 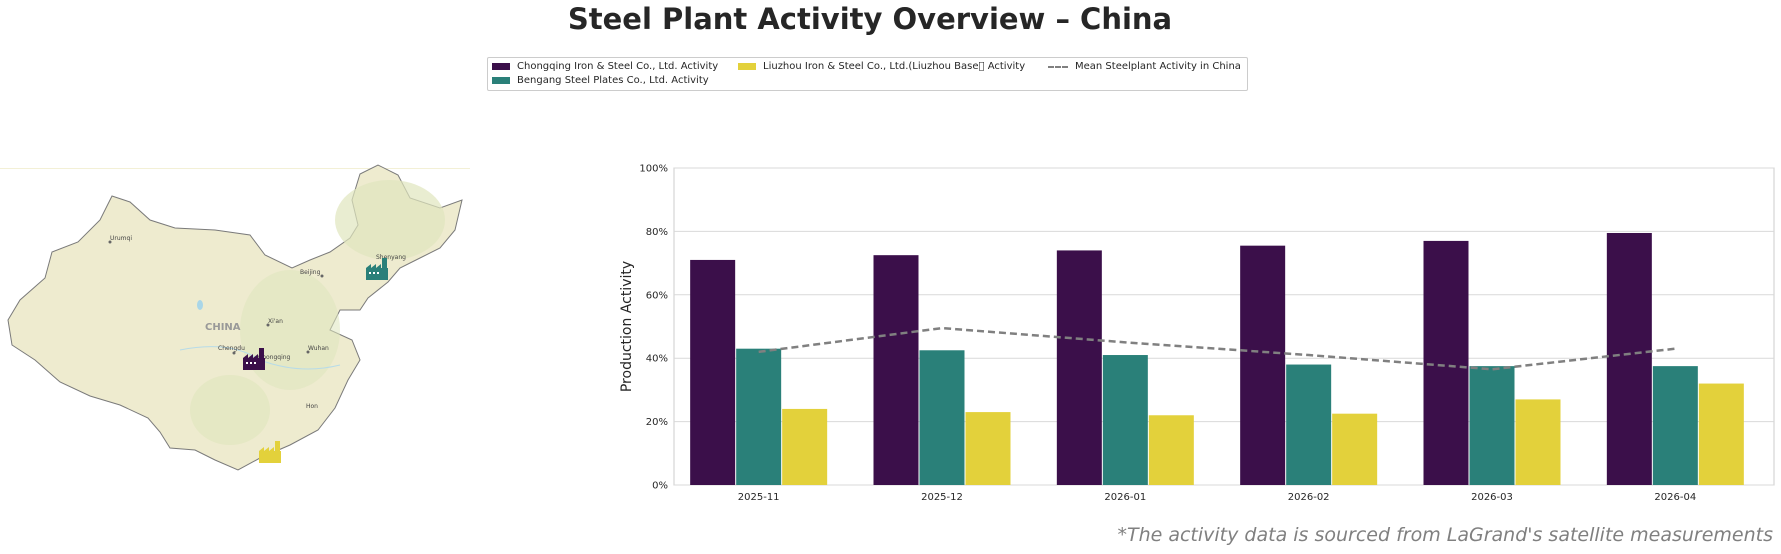 I want to click on legend-label-bengang: Bengang Steel Plates Co., Ltd. Activity, so click(x=613, y=80).